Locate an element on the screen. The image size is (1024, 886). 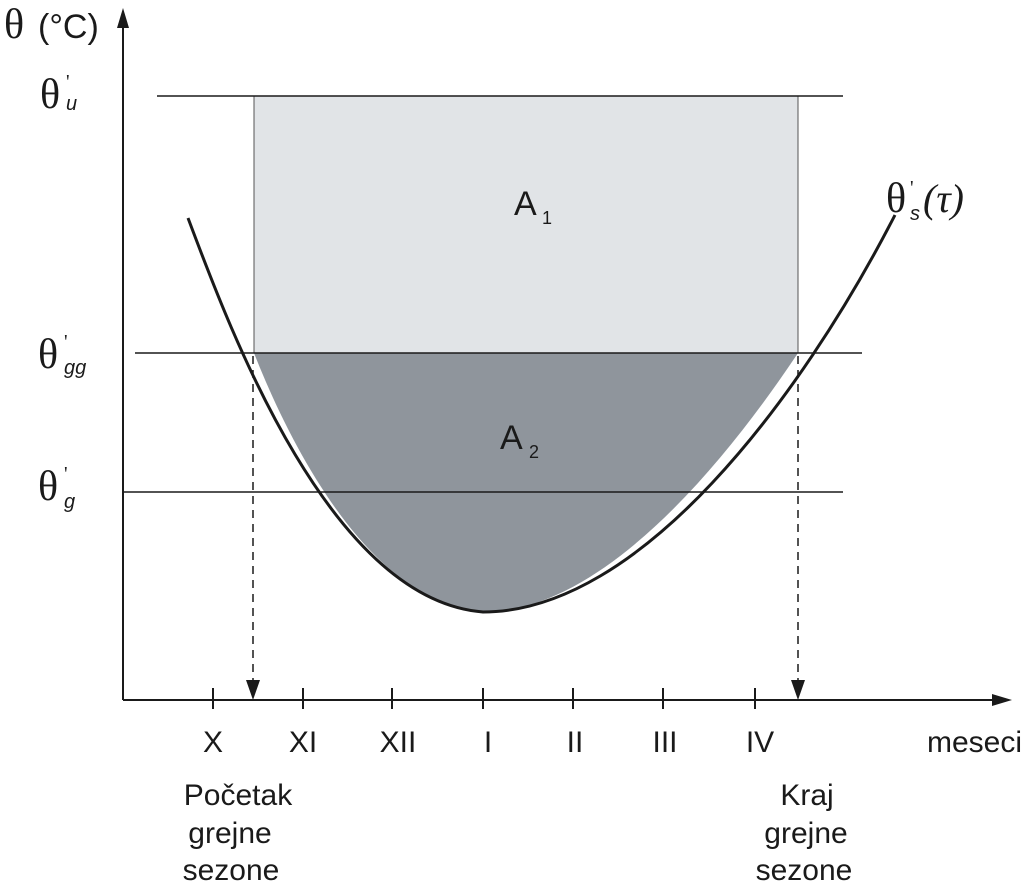
season-end-line-3: sezone is located at coordinates (804, 870).